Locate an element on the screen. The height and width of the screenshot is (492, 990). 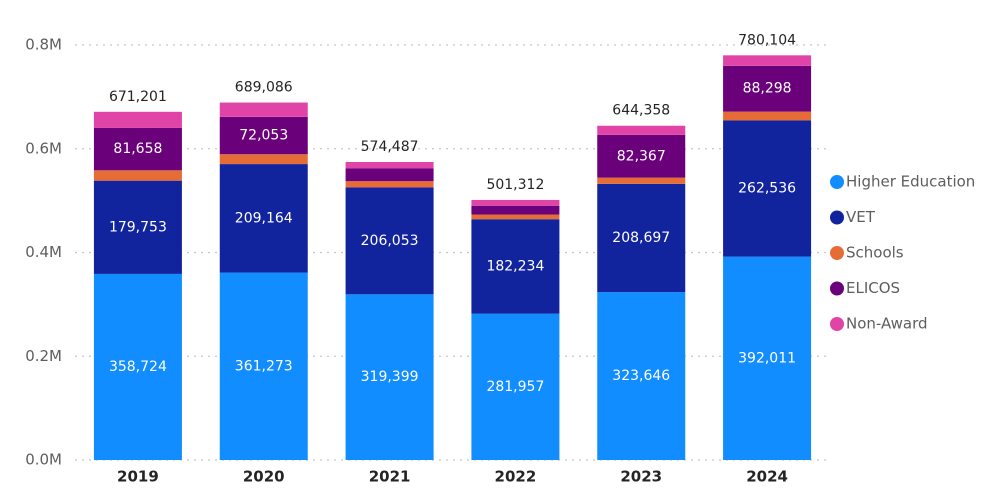
legend-label: ELICOS is located at coordinates (873, 288).